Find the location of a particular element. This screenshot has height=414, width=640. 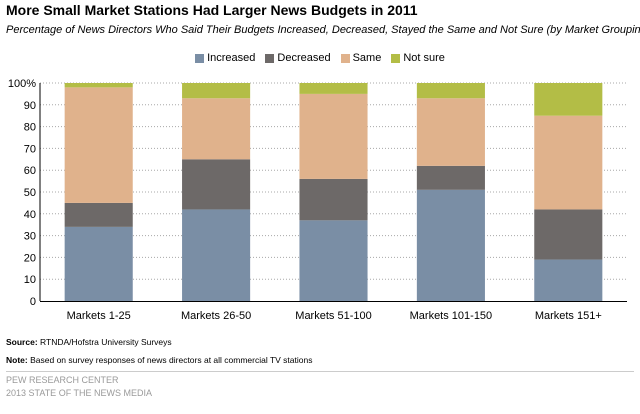

legend-item-decreased: Decreased is located at coordinates (298, 58).